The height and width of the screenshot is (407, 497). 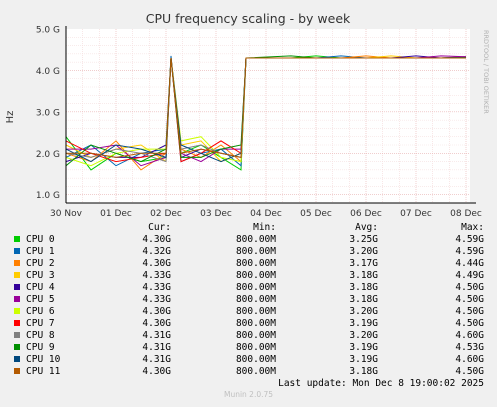 What do you see at coordinates (316, 214) in the screenshot?
I see `x-tick-label: 05 Dec` at bounding box center [316, 214].